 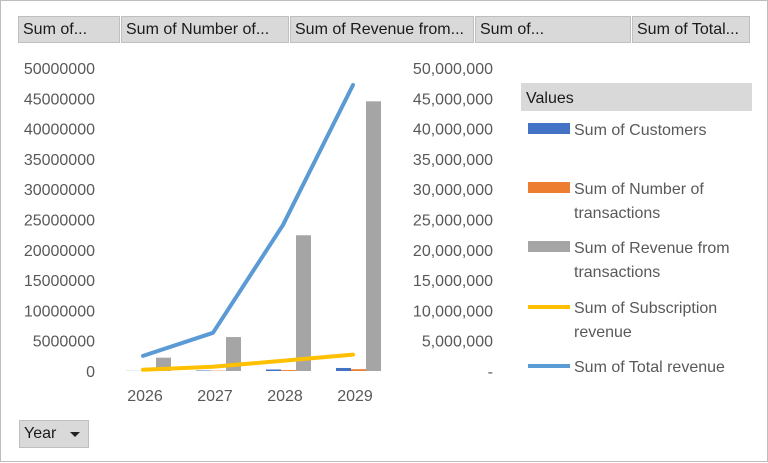 I want to click on x-tick-label: 2027, so click(x=215, y=396).